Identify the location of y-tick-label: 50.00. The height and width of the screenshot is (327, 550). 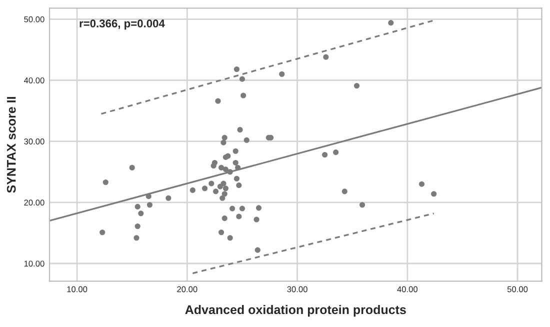
(34, 19).